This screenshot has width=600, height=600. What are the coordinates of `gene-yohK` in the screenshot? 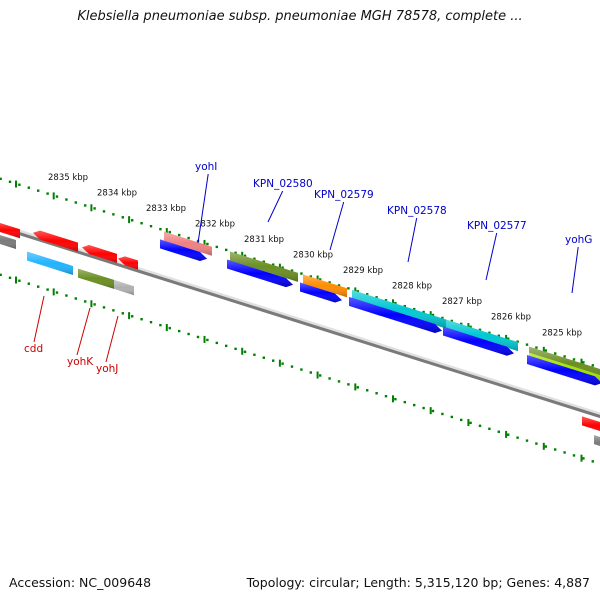 It's located at (96, 278).